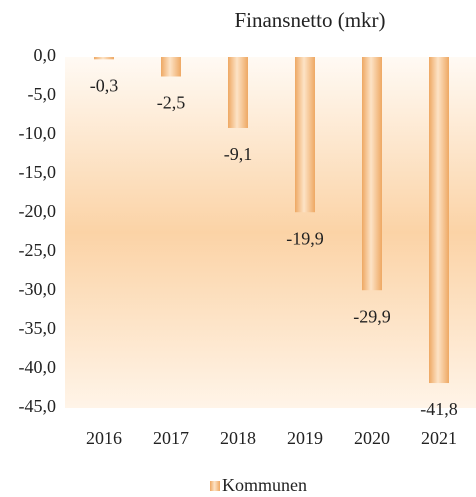 This screenshot has height=497, width=476. What do you see at coordinates (171, 438) in the screenshot?
I see `x-tick-label: 2017` at bounding box center [171, 438].